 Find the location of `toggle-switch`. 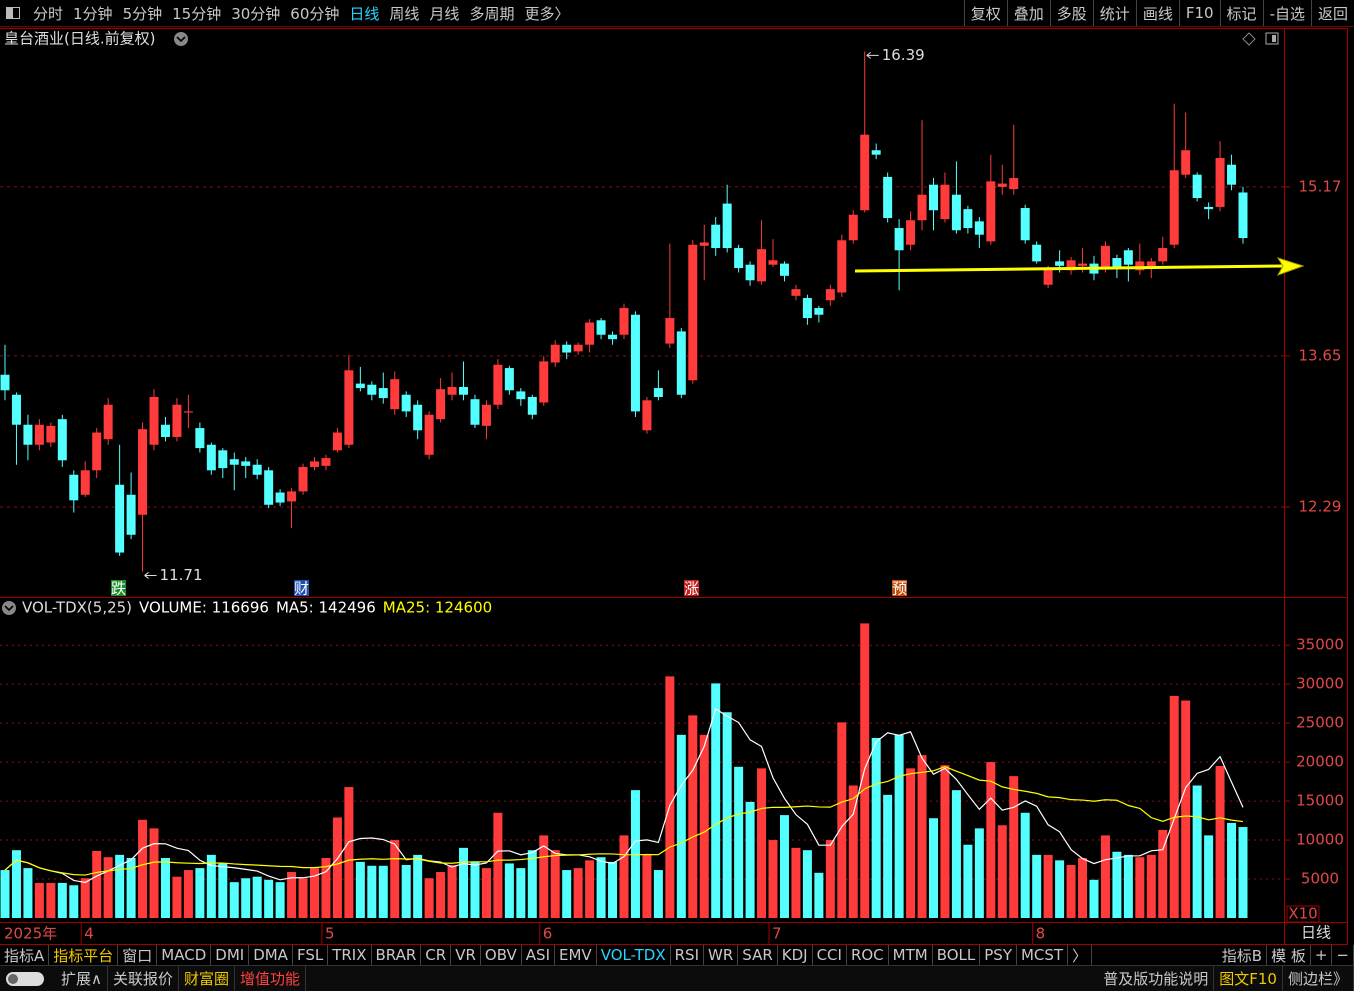

toggle-switch is located at coordinates (25, 978).